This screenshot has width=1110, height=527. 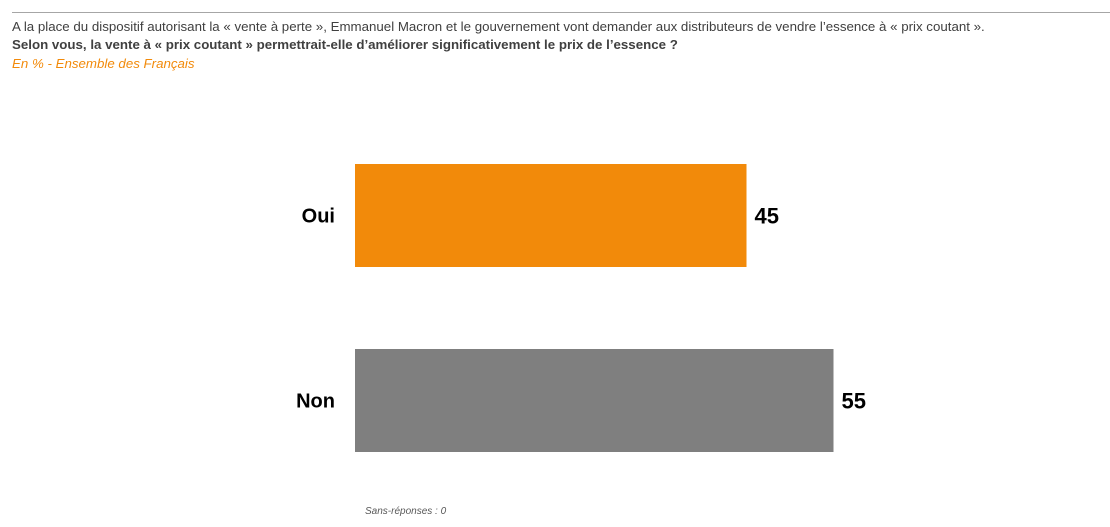 I want to click on value-label-non: 55, so click(x=854, y=401).